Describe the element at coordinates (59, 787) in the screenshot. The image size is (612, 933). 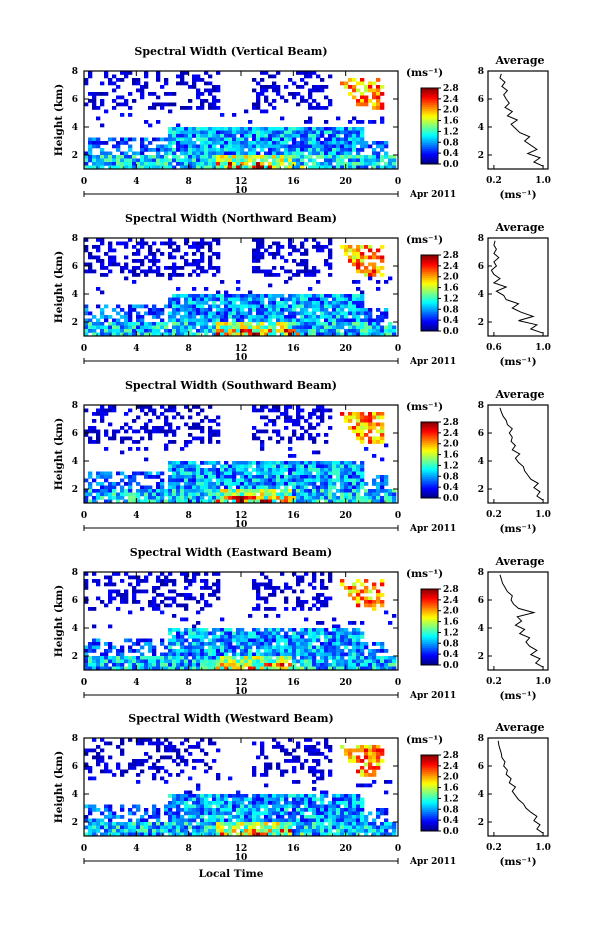
I see `y-axis-label: Height (km)` at that location.